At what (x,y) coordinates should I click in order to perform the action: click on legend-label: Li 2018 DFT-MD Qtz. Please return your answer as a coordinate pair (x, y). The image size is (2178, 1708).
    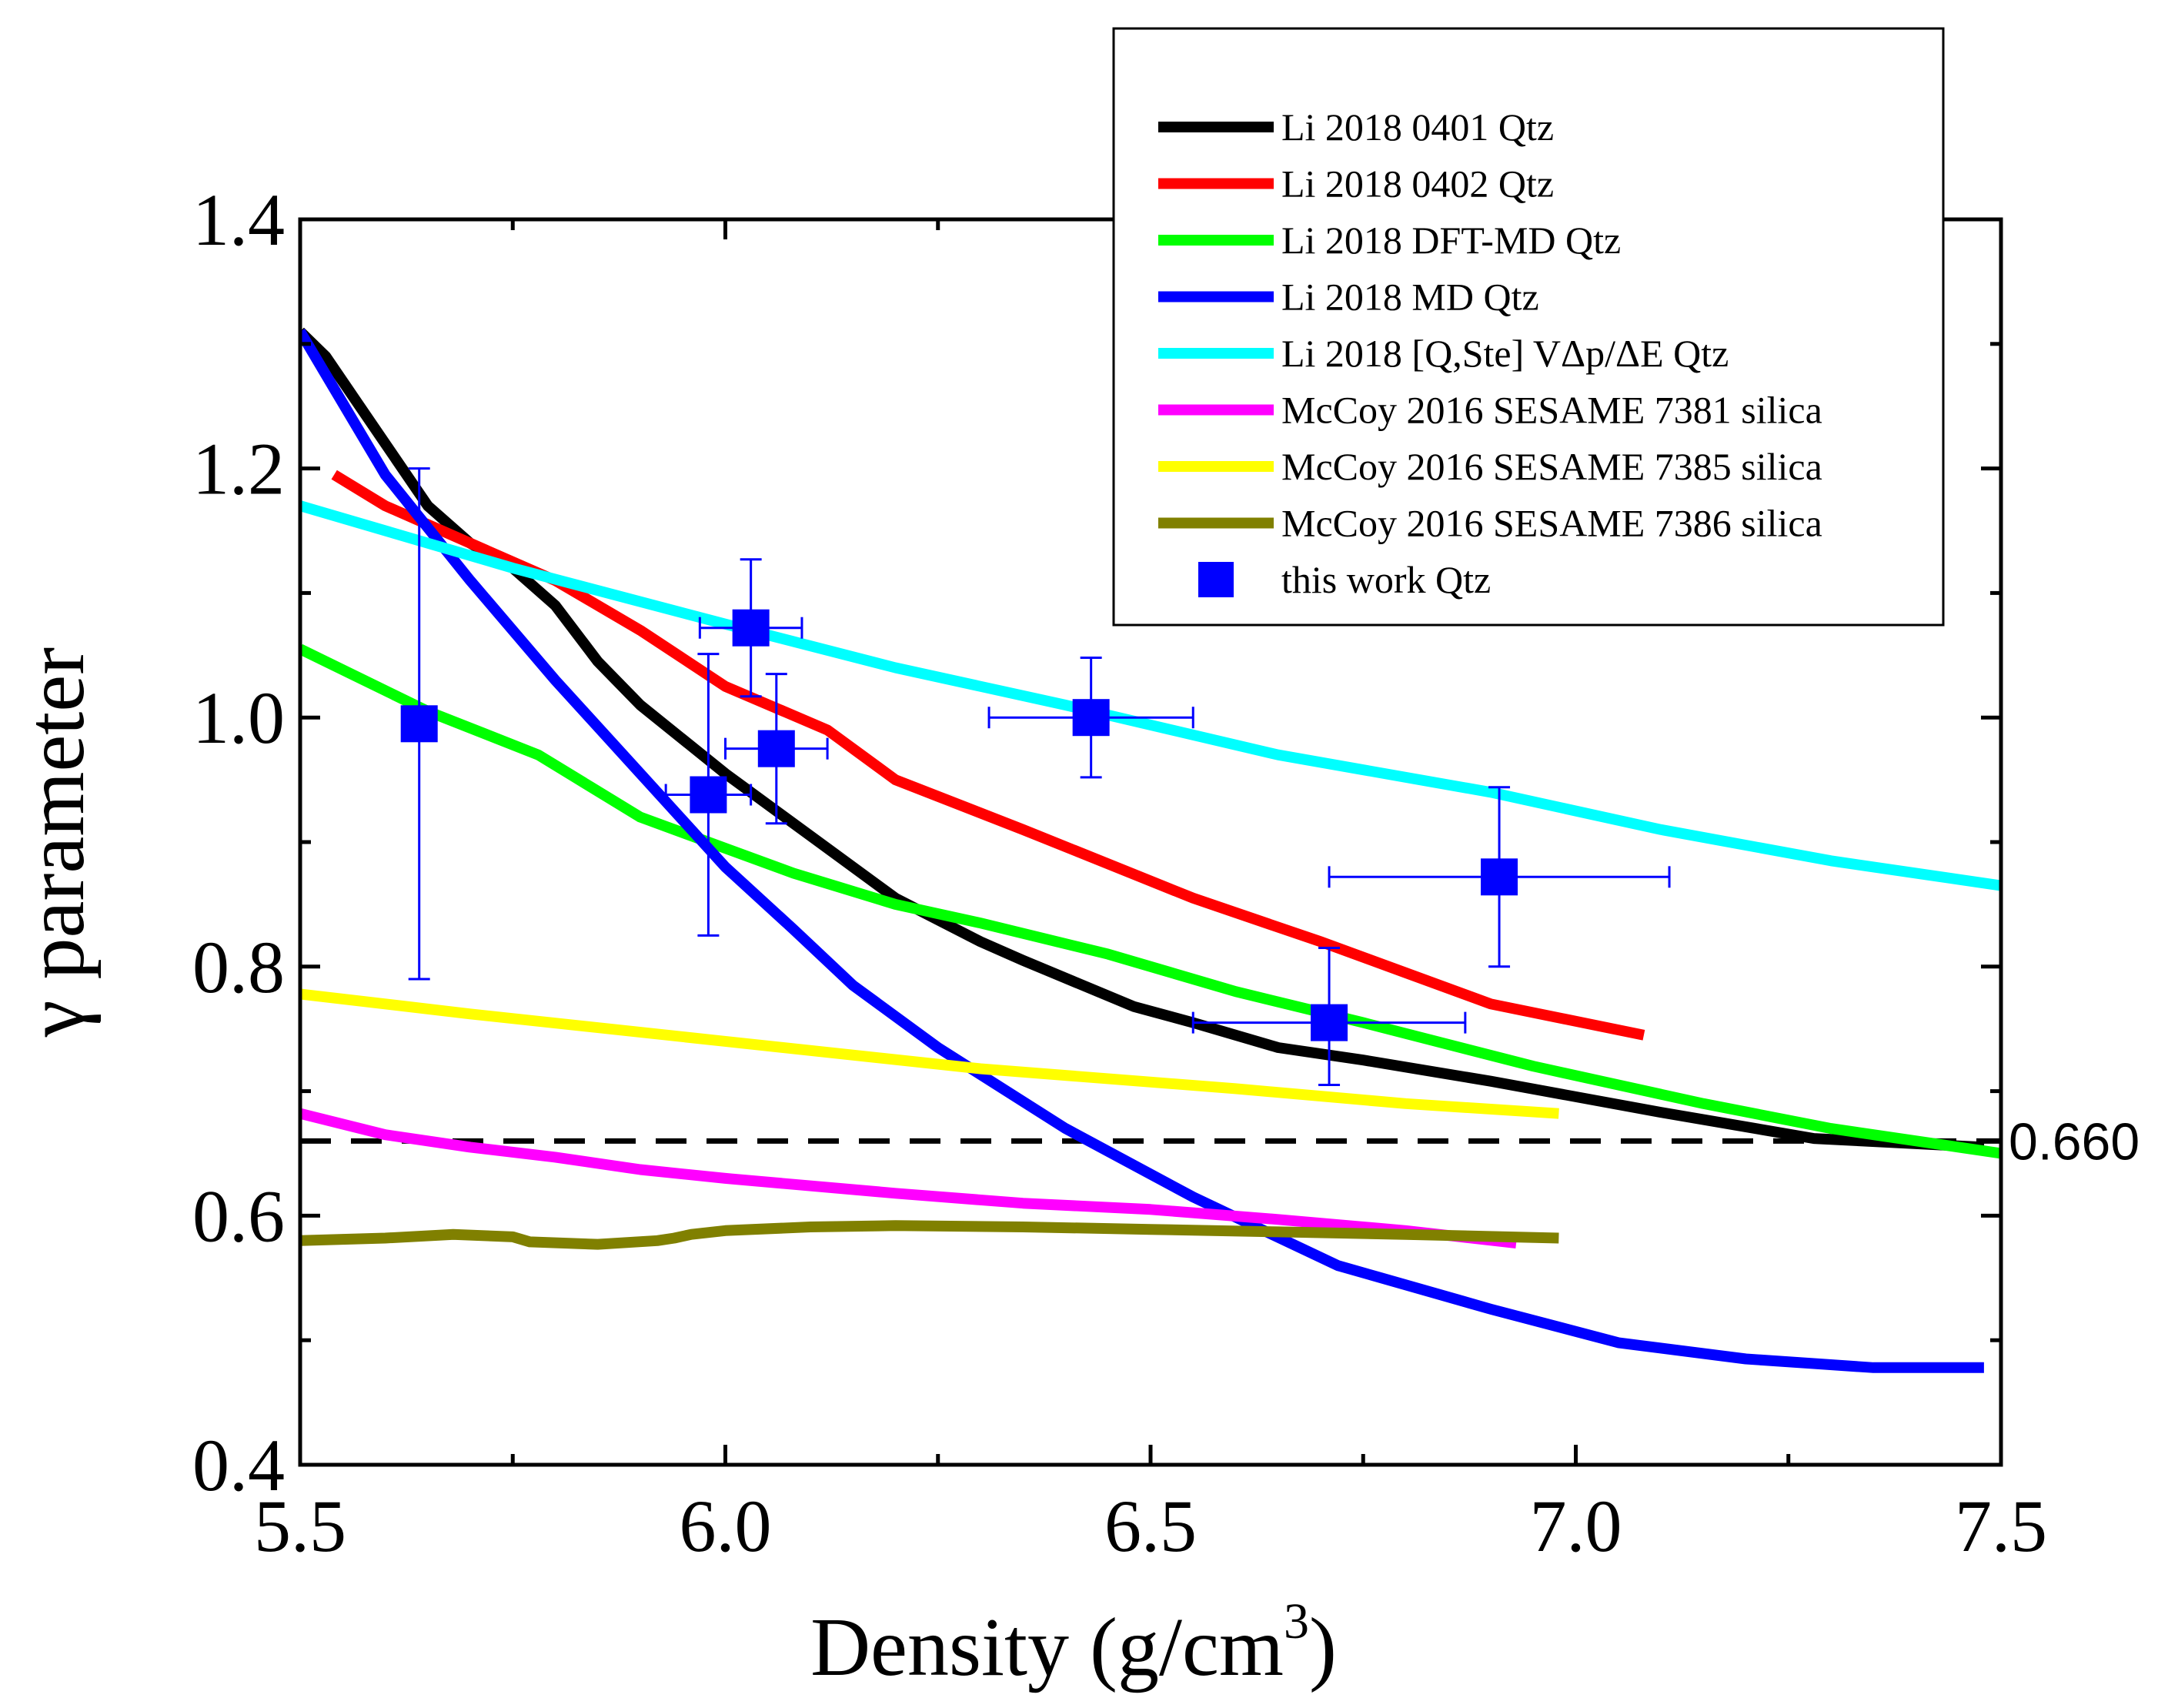
    Looking at the image, I should click on (1451, 240).